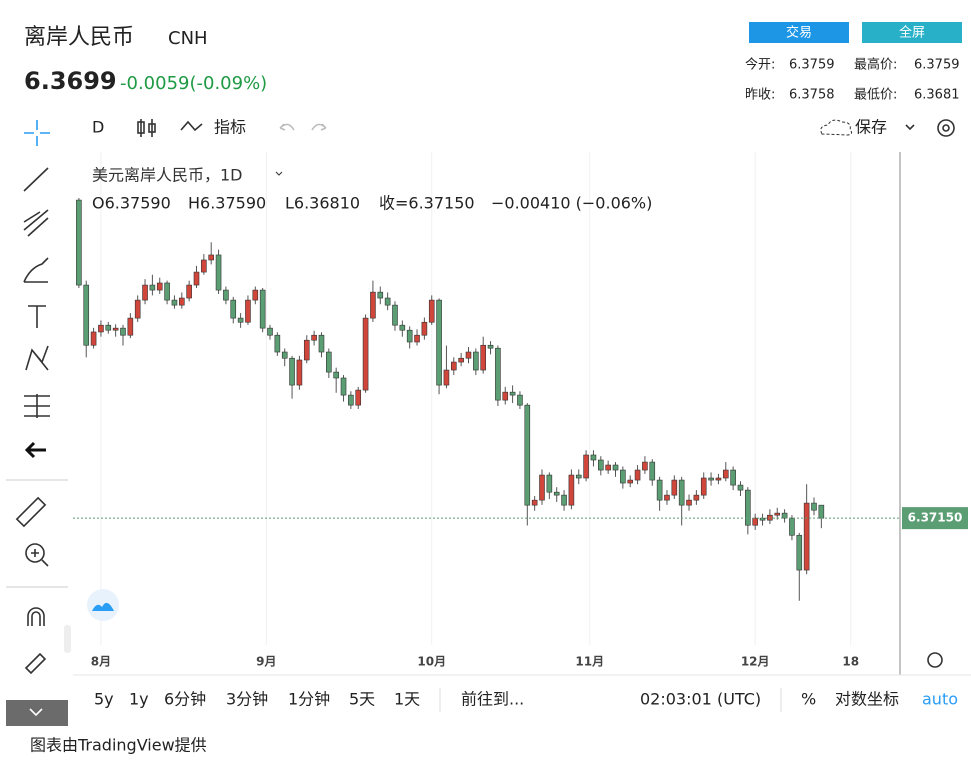 The image size is (971, 763). I want to click on settings-icon, so click(946, 128).